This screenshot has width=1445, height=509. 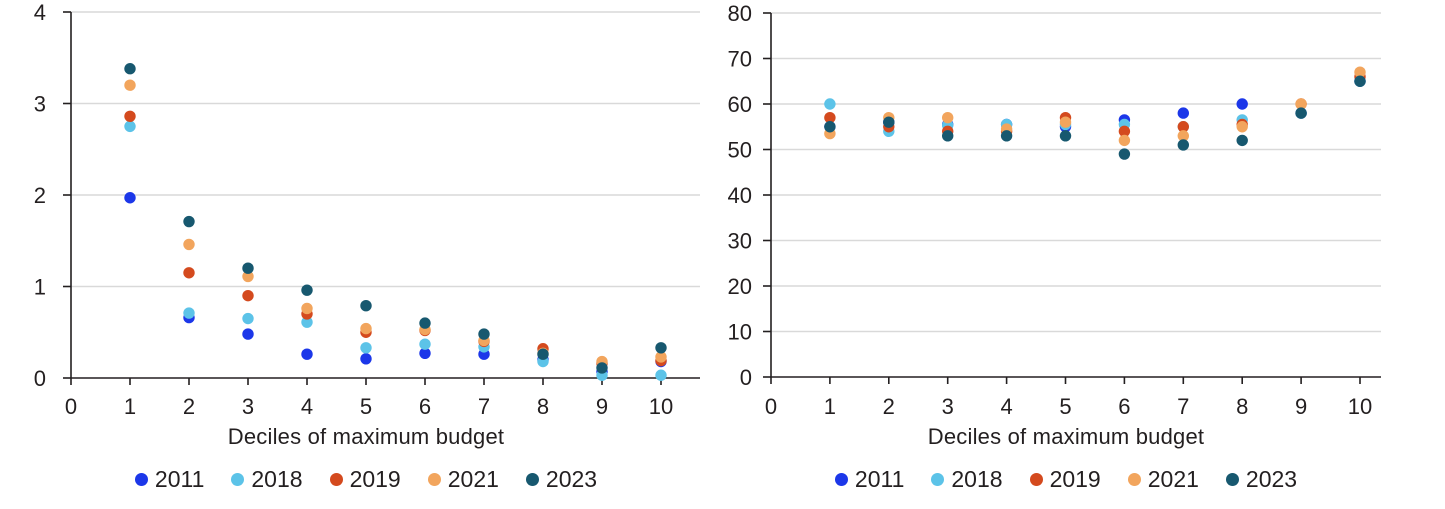 What do you see at coordinates (40, 12) in the screenshot?
I see `y-axis-tick-label: 4` at bounding box center [40, 12].